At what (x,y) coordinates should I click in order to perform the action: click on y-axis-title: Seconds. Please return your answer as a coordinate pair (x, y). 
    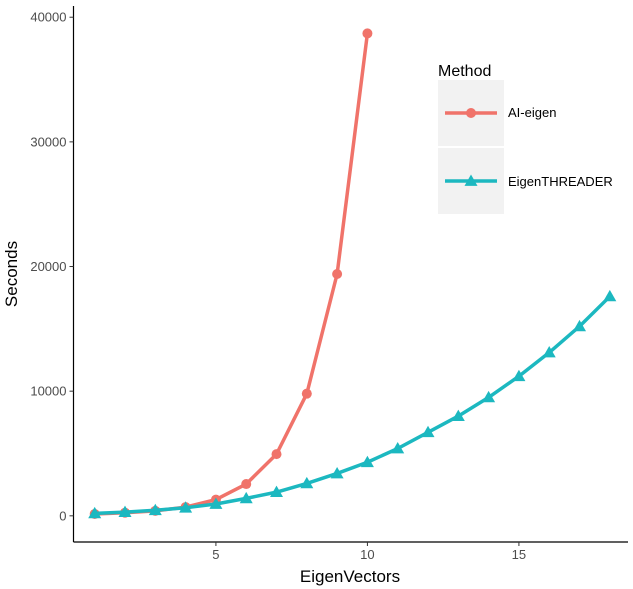
    Looking at the image, I should click on (11, 274).